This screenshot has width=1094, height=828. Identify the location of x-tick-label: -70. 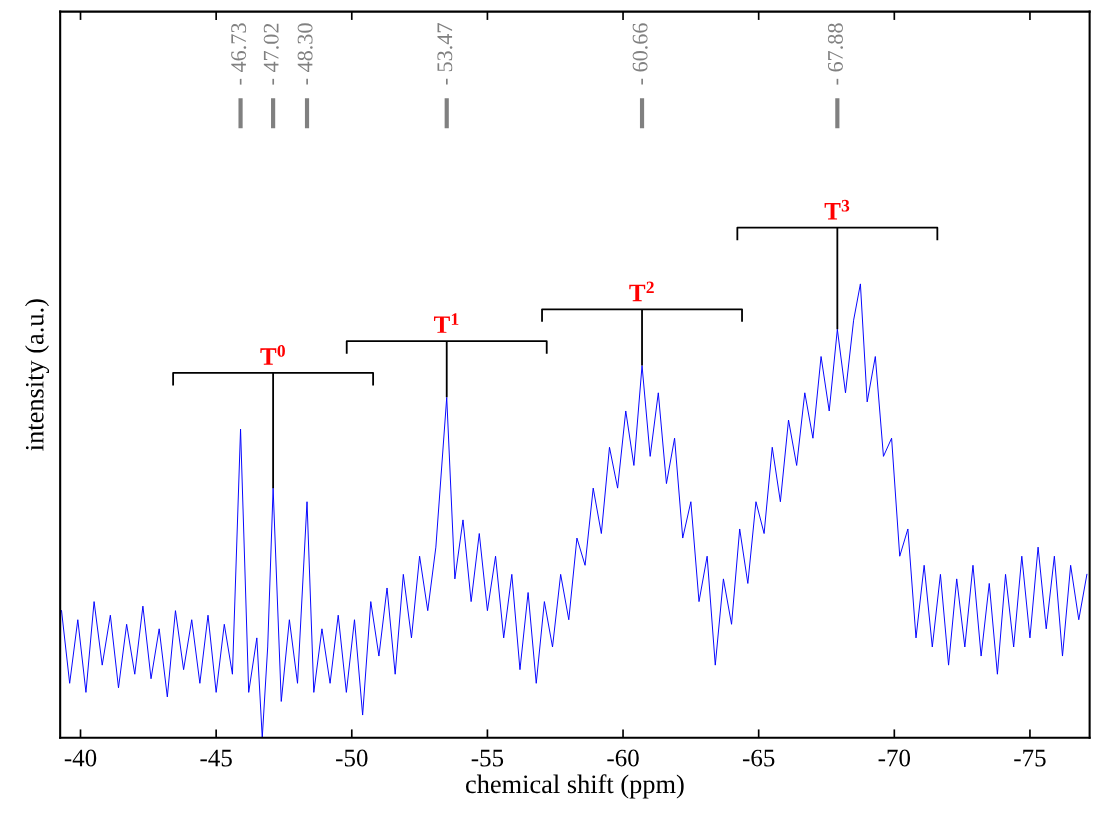
(894, 758).